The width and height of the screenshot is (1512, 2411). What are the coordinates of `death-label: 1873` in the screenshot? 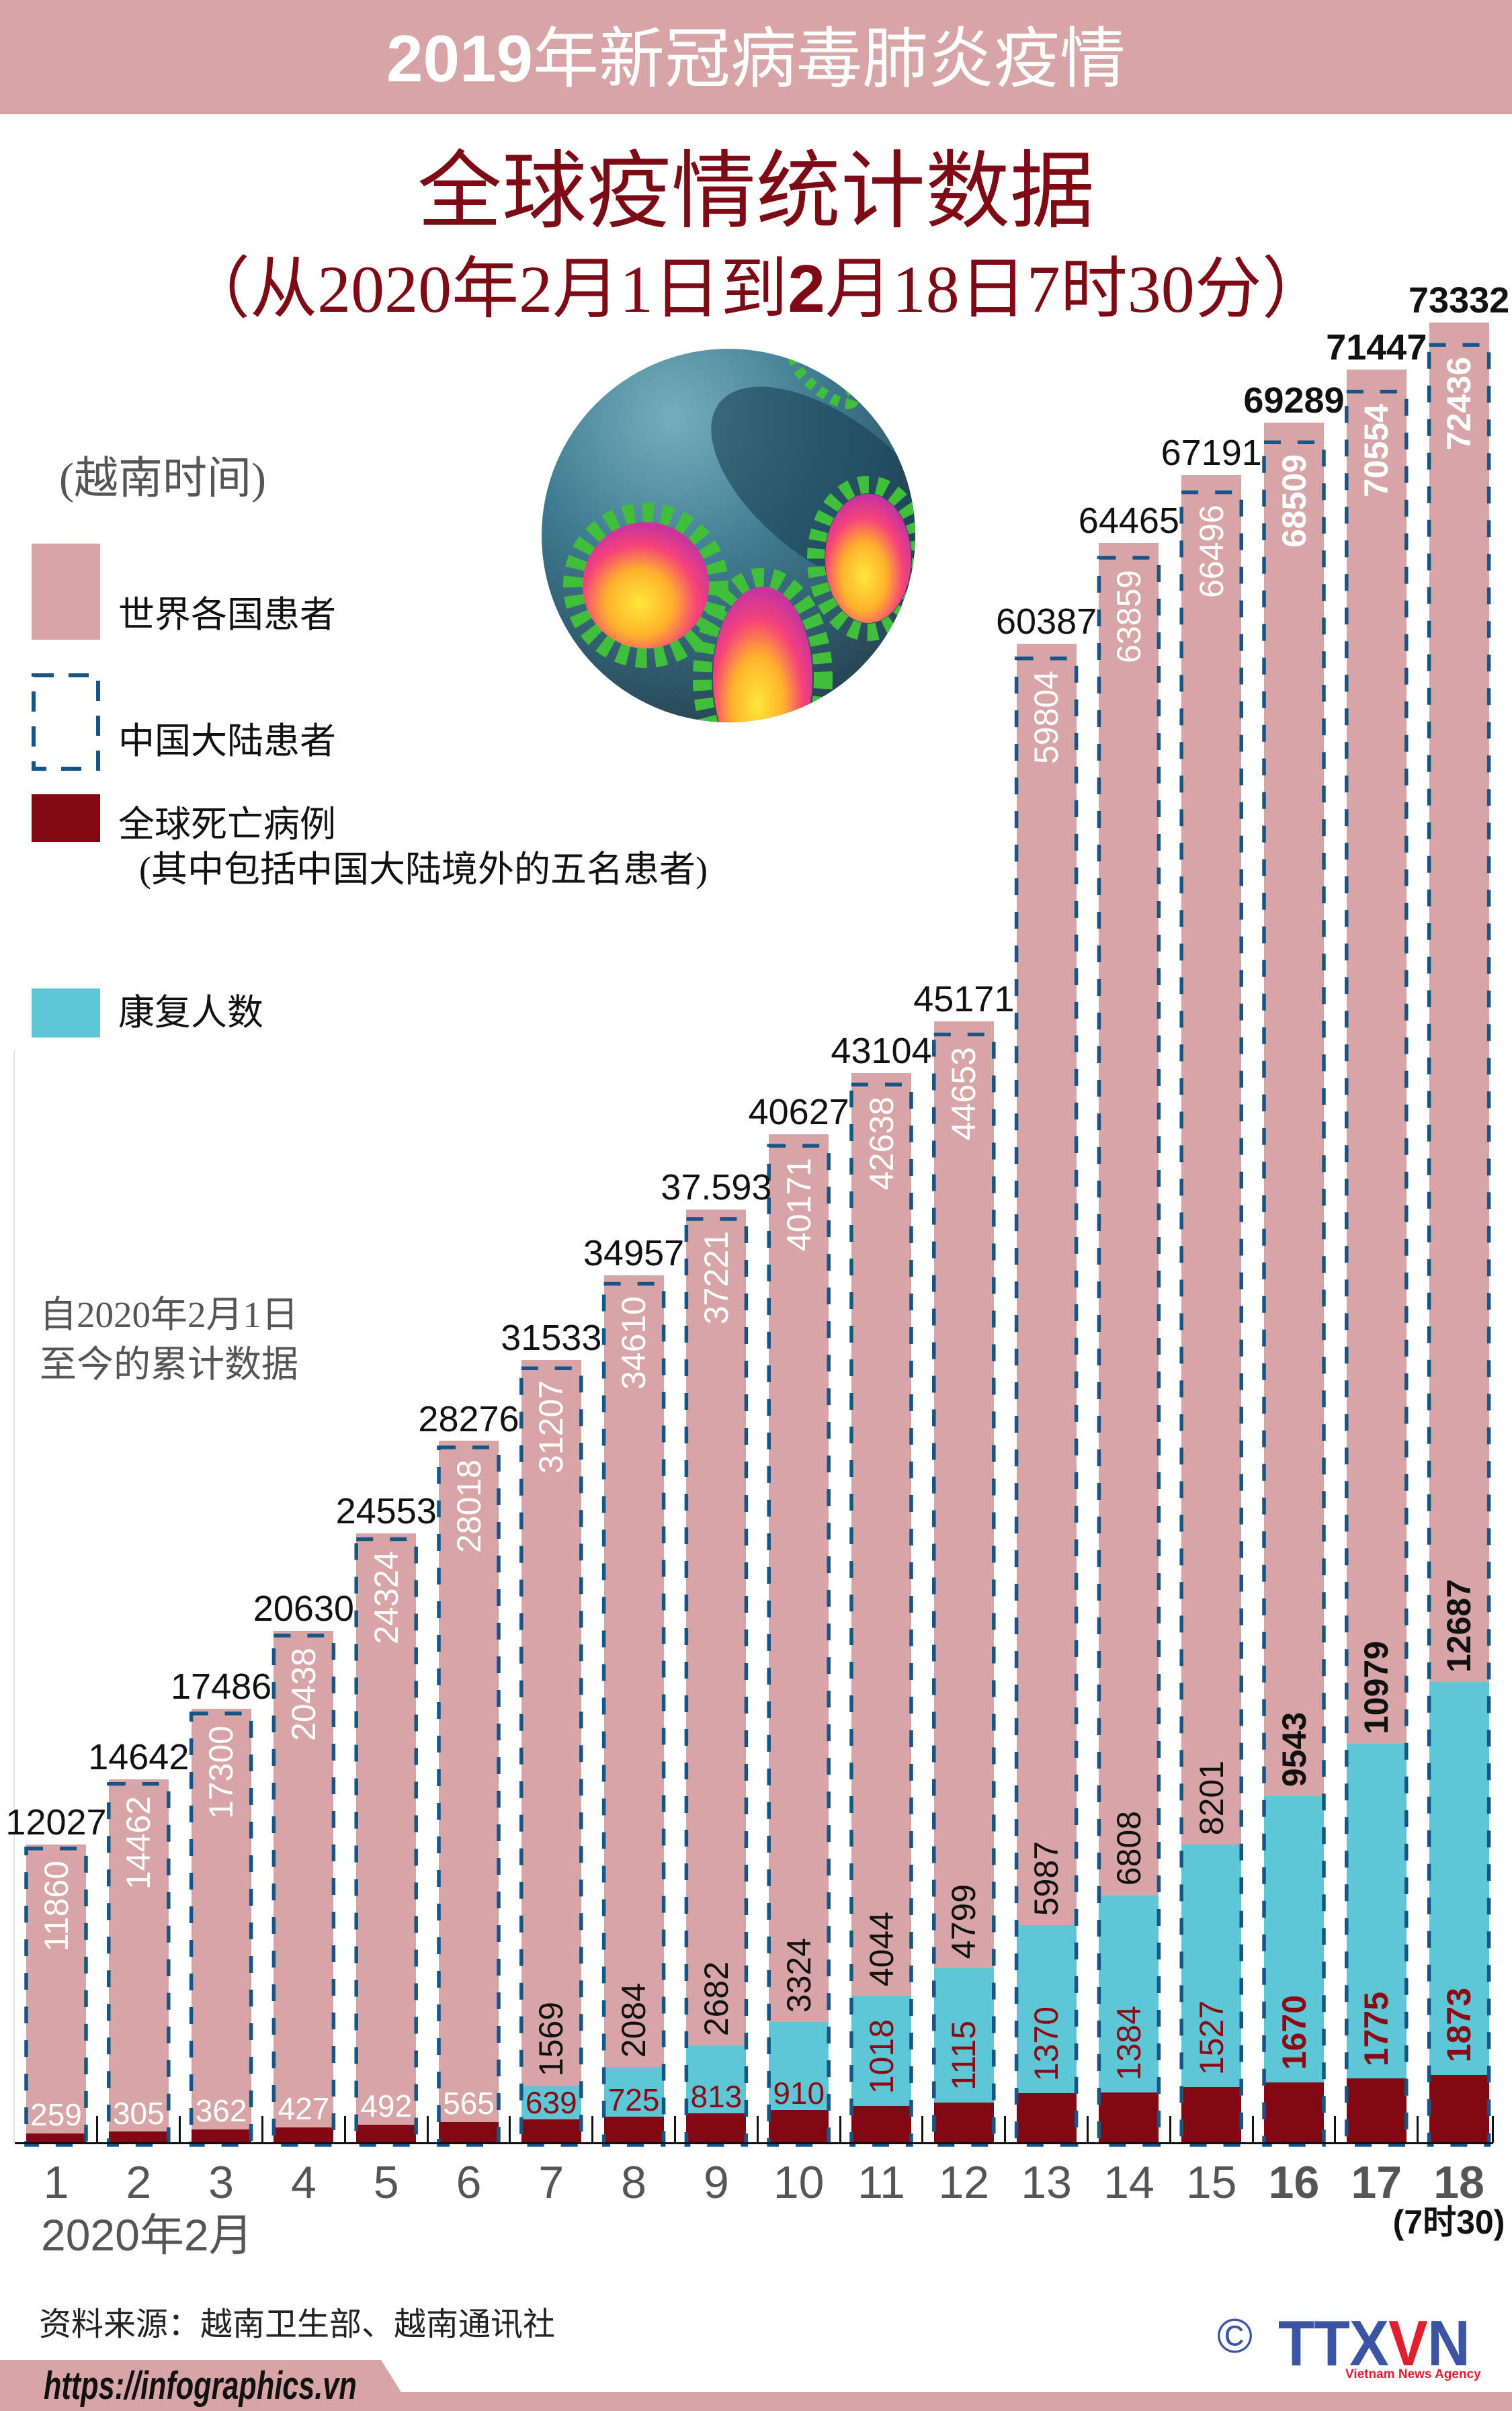 It's located at (1459, 2025).